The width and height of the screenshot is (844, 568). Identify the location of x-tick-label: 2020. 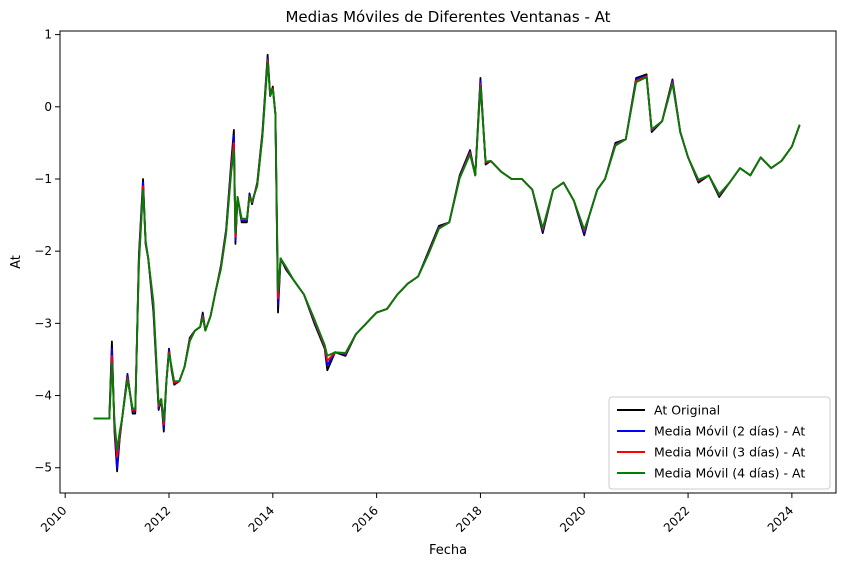
(572, 518).